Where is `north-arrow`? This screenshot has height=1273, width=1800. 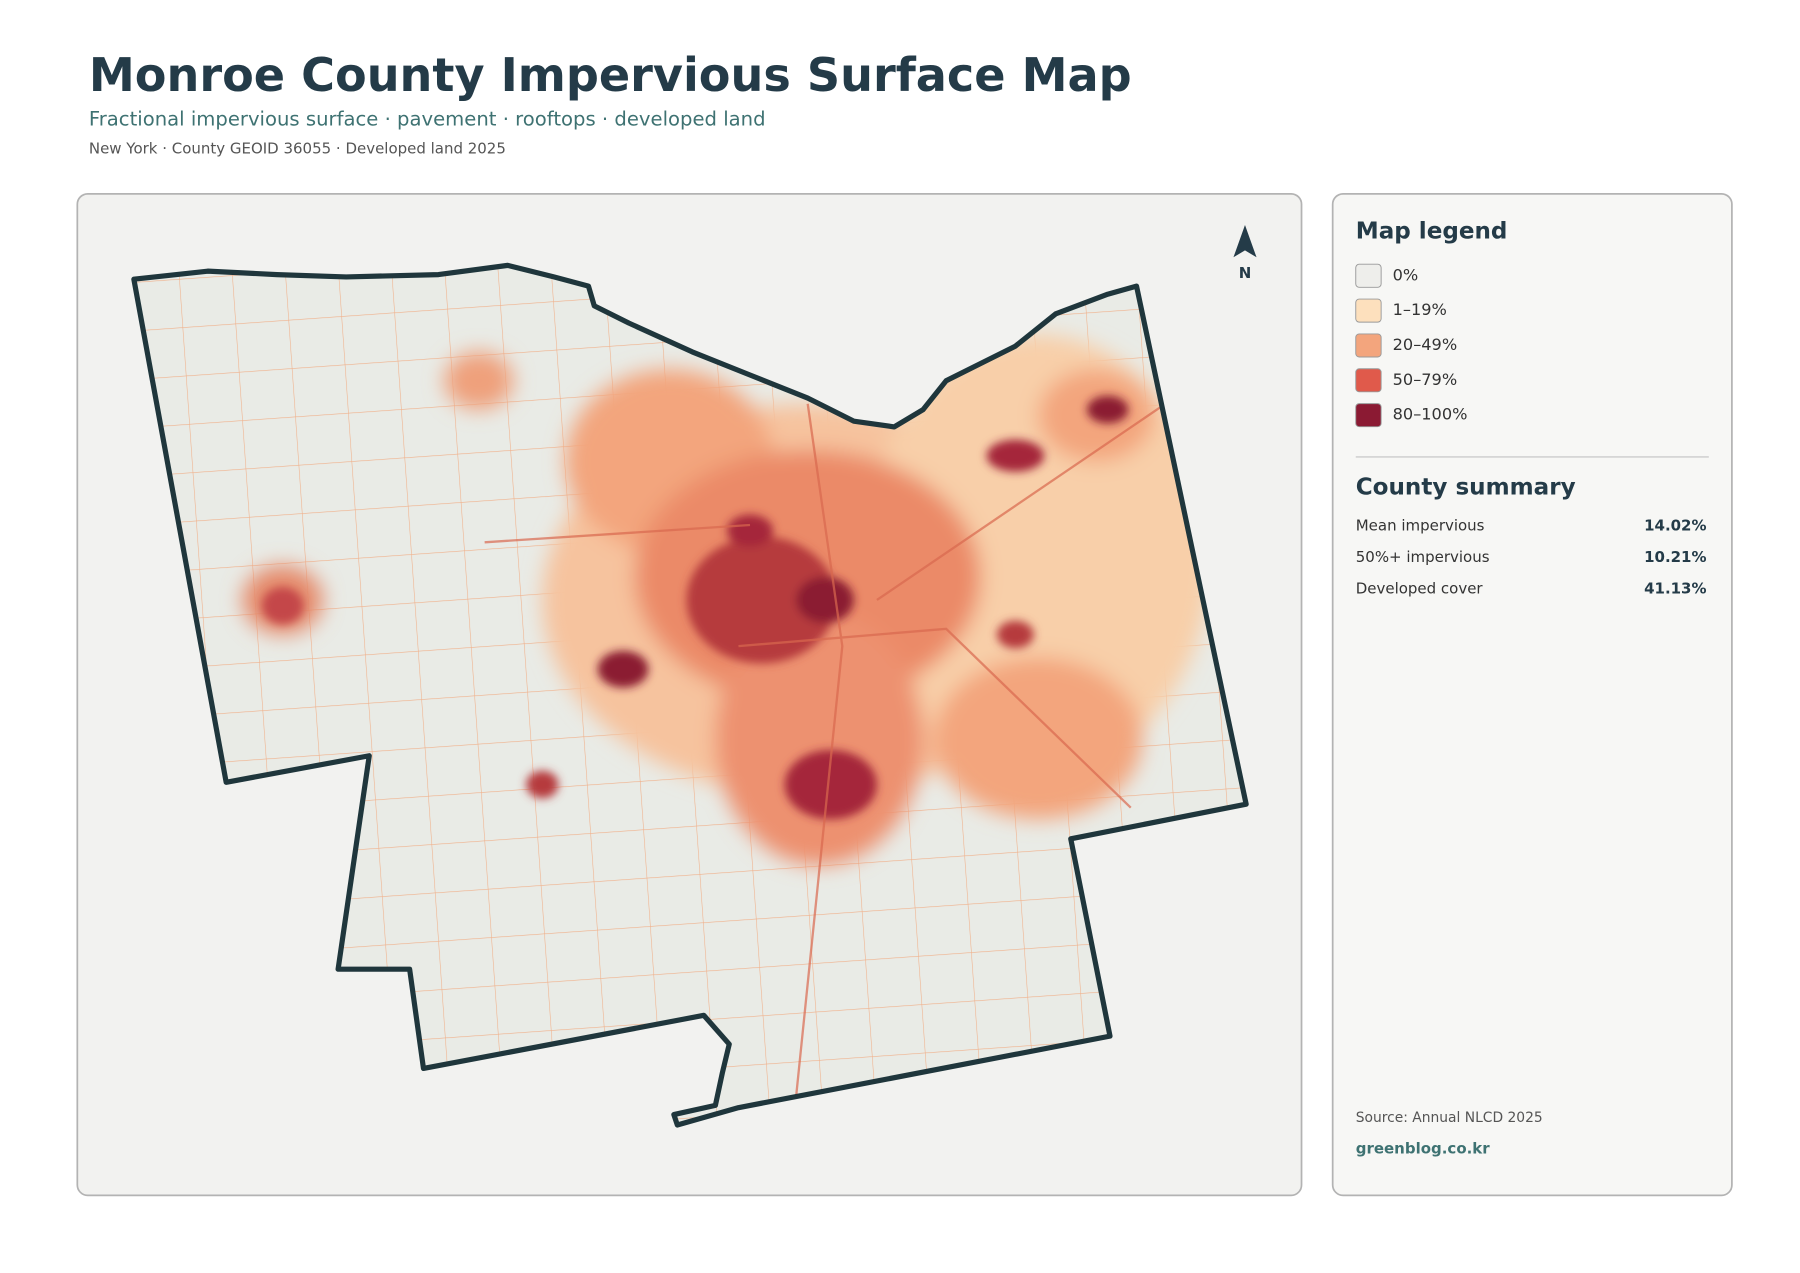 north-arrow is located at coordinates (1245, 241).